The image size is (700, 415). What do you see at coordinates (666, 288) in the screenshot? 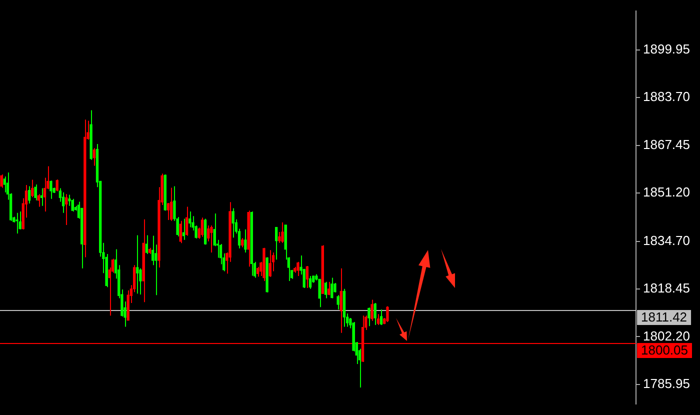
I see `y-tick-label: 1818.45` at bounding box center [666, 288].